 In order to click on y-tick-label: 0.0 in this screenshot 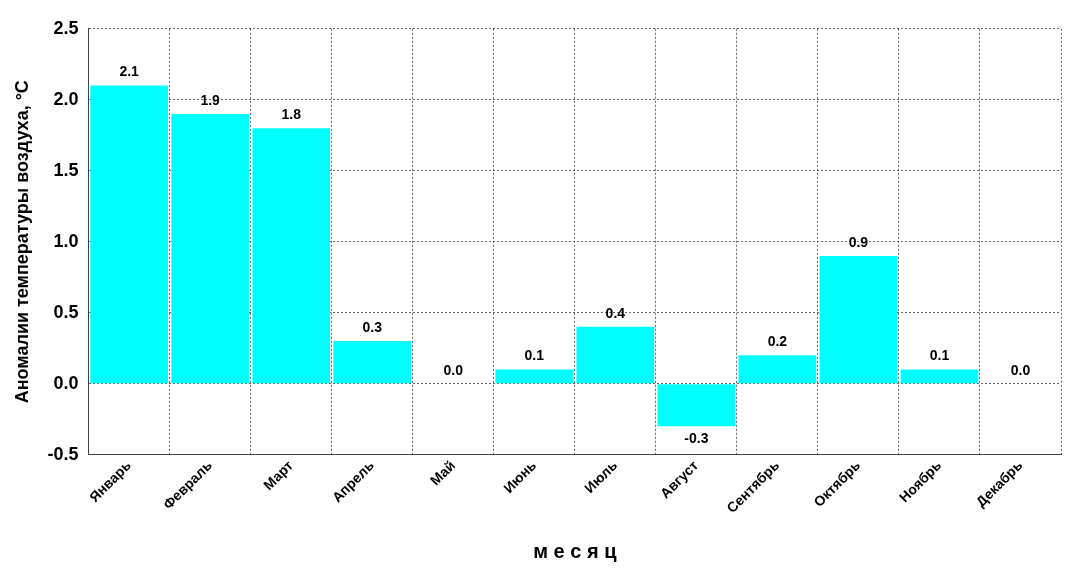, I will do `click(66, 382)`.